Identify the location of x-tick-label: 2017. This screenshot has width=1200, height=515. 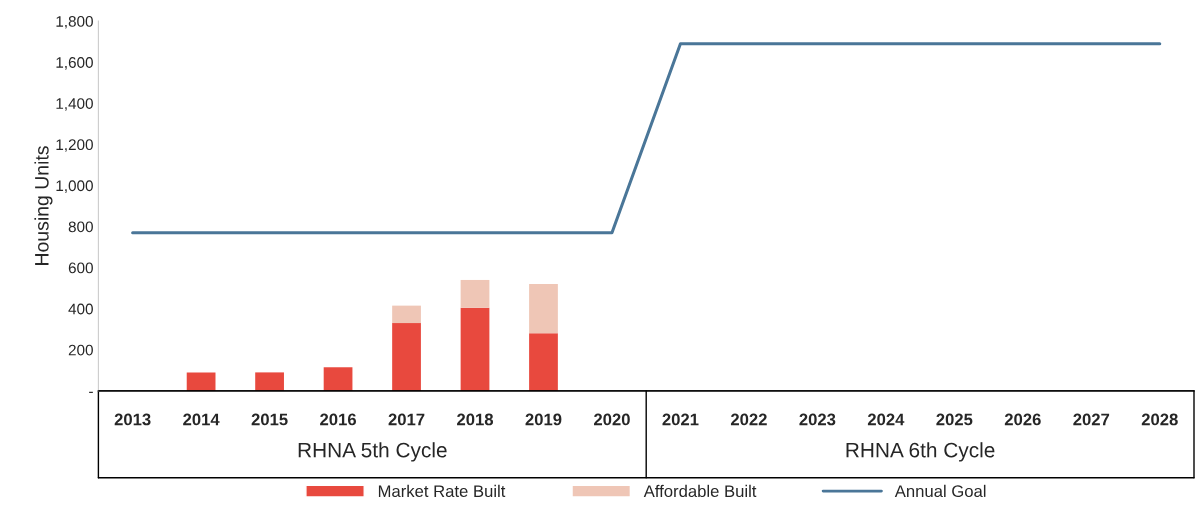
(406, 419).